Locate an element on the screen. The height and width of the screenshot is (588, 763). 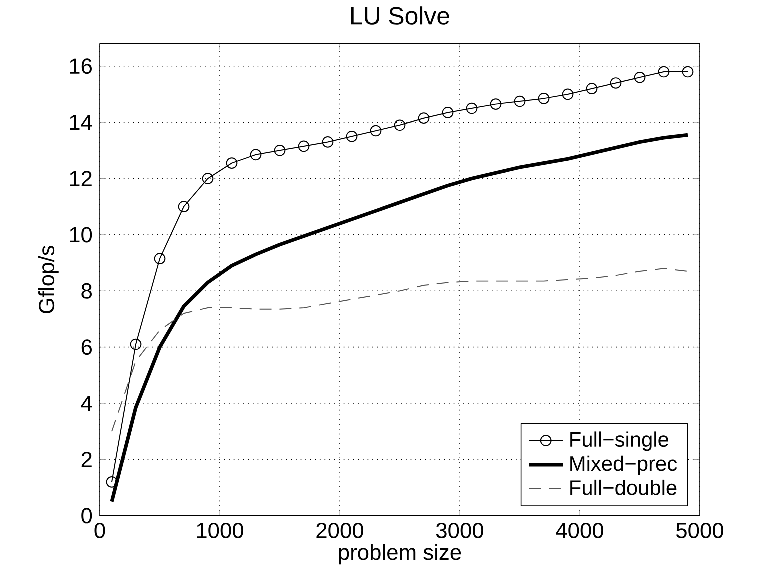
x-tick-label: 2000 is located at coordinates (340, 531).